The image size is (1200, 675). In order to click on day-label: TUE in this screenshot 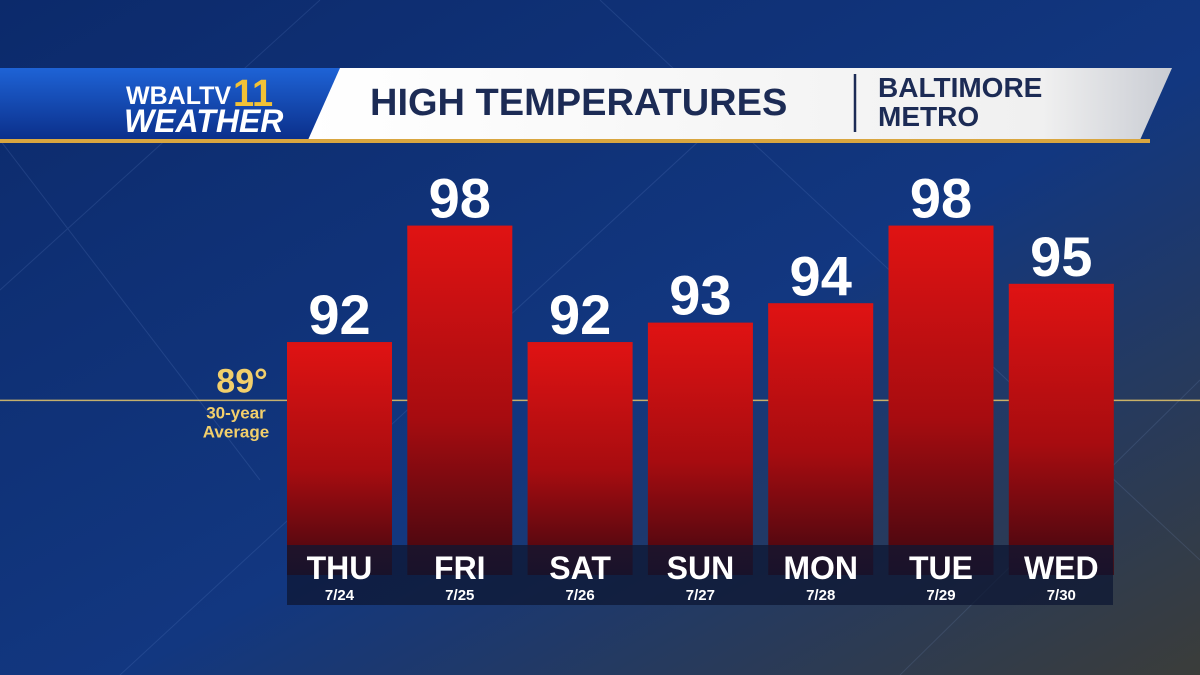, I will do `click(941, 568)`.